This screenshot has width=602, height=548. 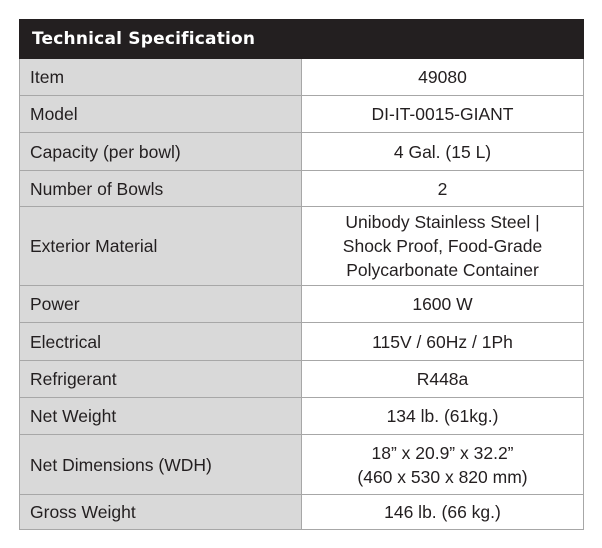 What do you see at coordinates (160, 379) in the screenshot?
I see `row-label: Refrigerant` at bounding box center [160, 379].